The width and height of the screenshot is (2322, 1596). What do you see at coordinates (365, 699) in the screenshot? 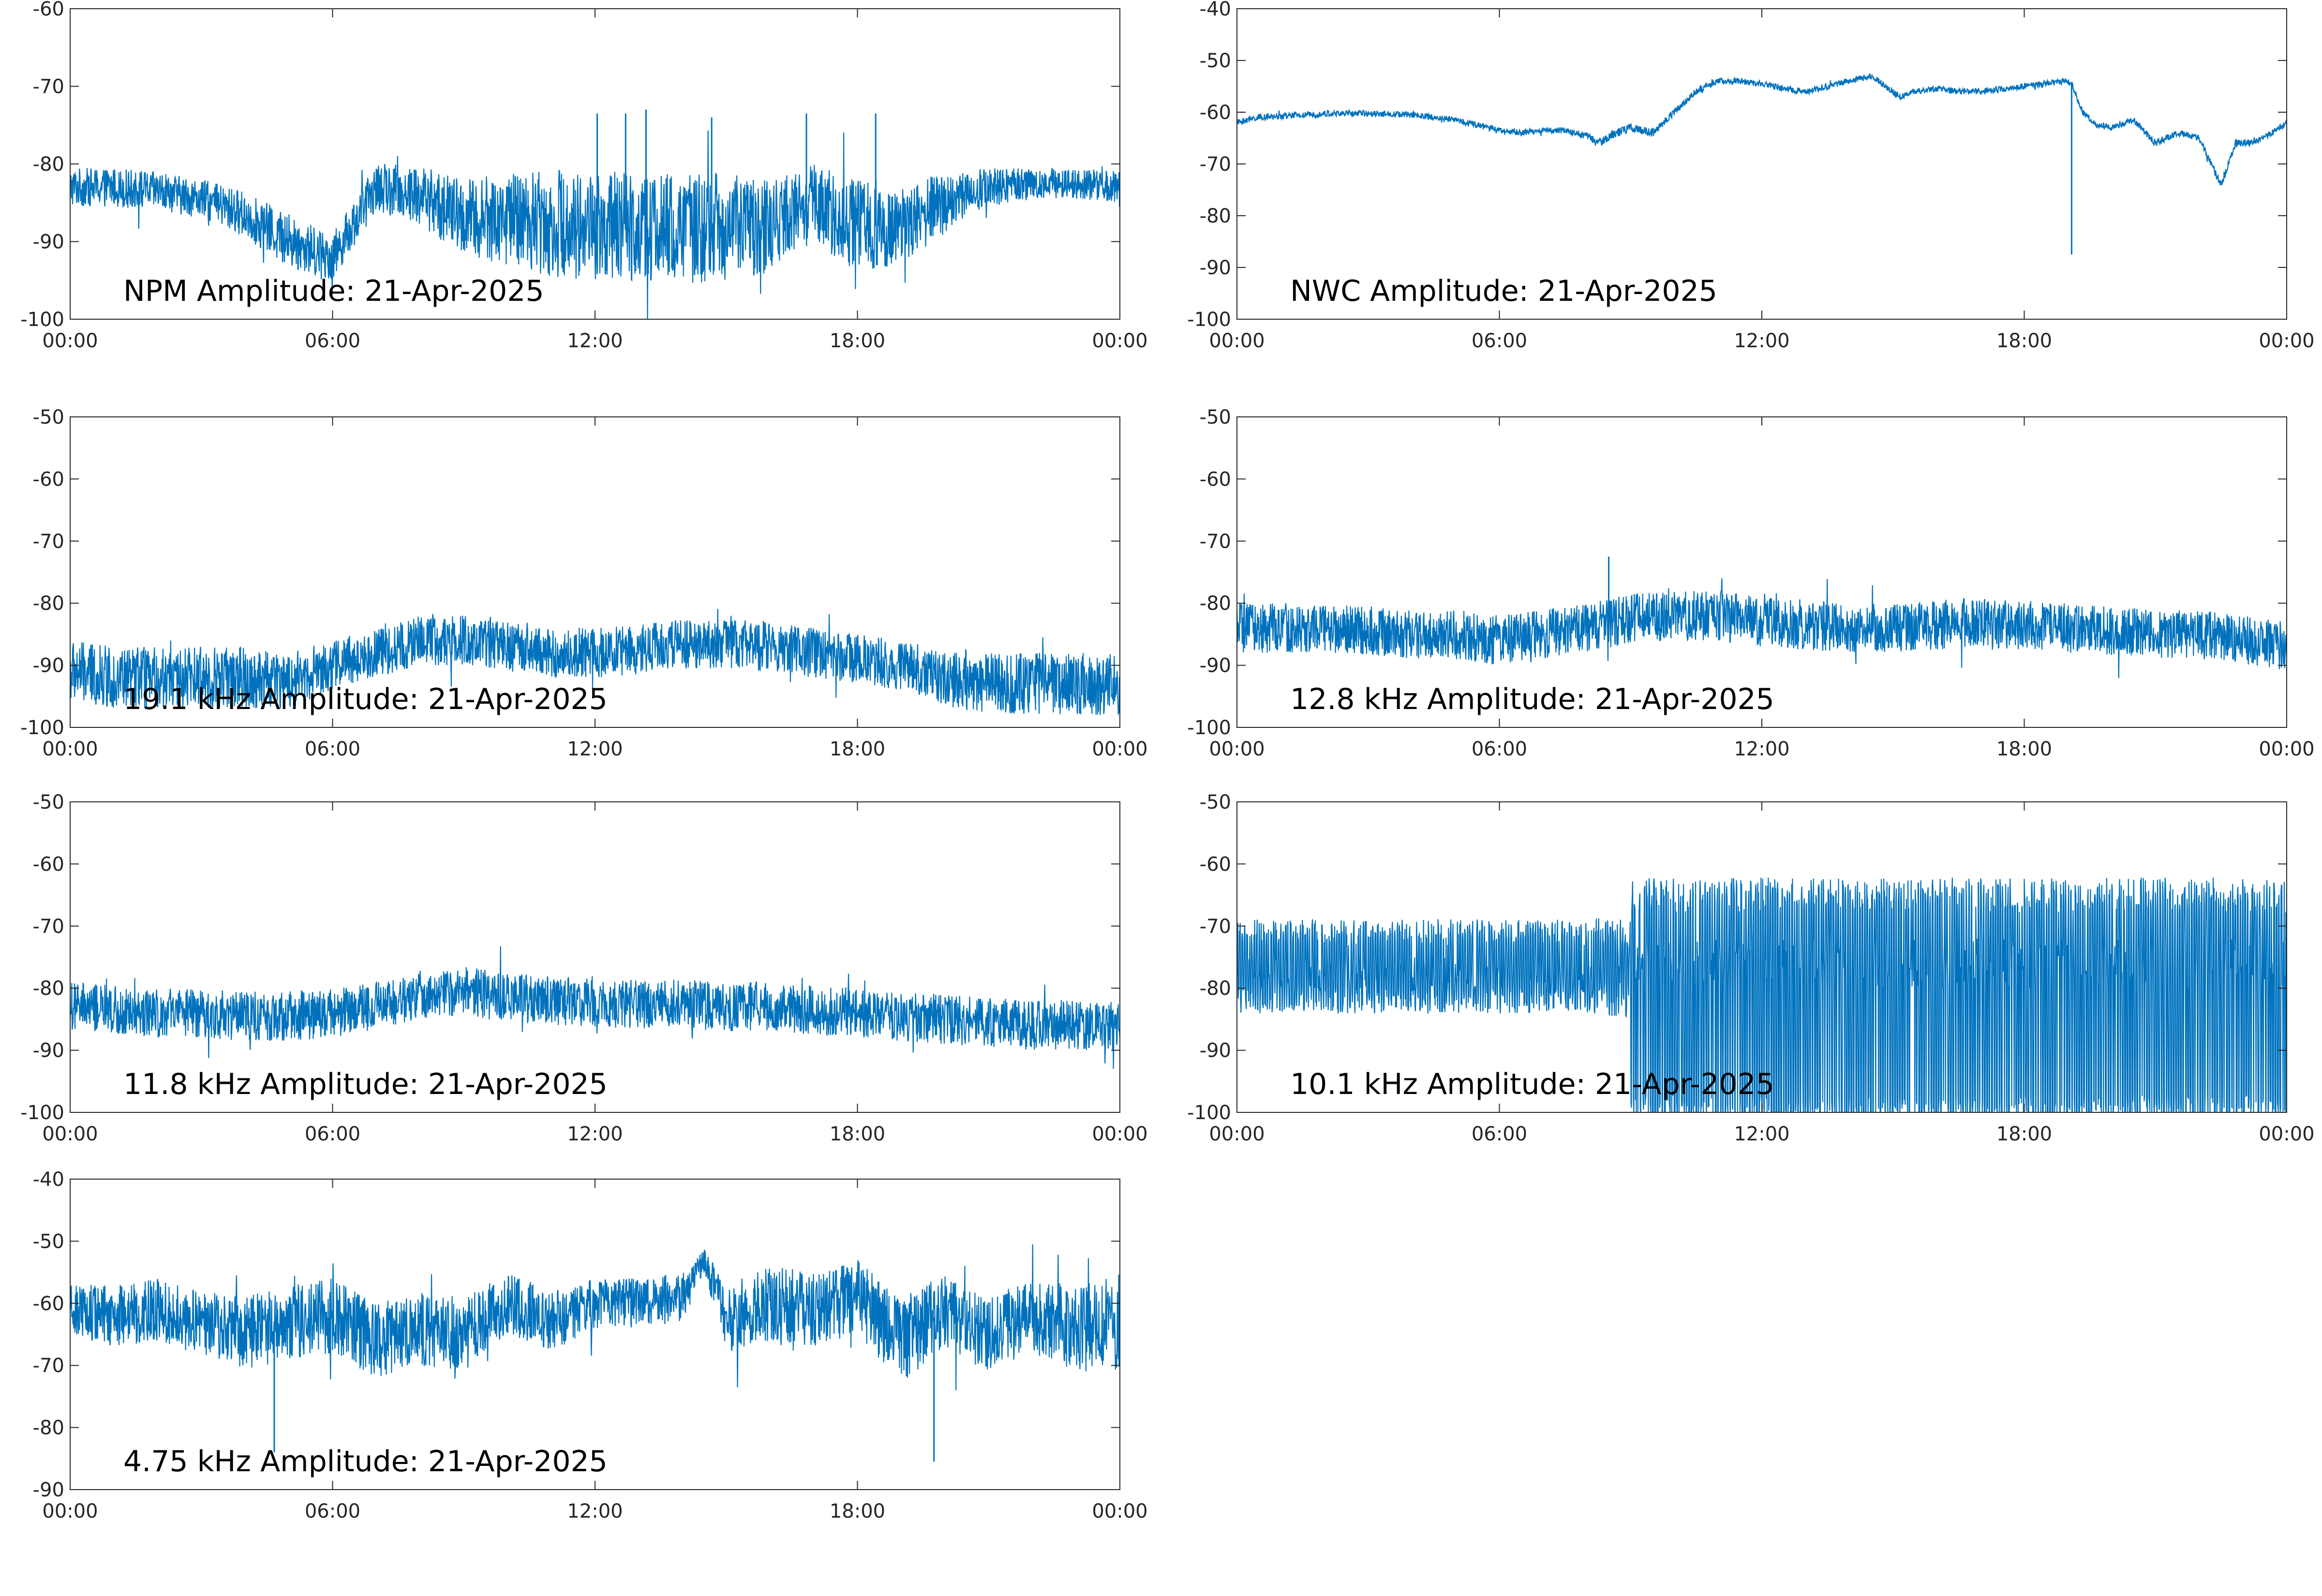
I see `chart-title: 19.1 kHz Amplitude: 21-Apr-2025` at bounding box center [365, 699].